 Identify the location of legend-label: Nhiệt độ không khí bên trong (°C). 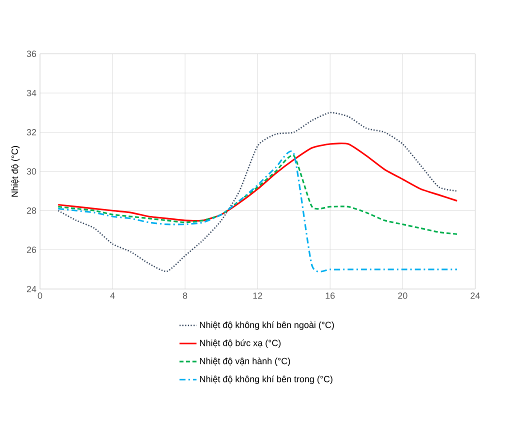
(266, 380).